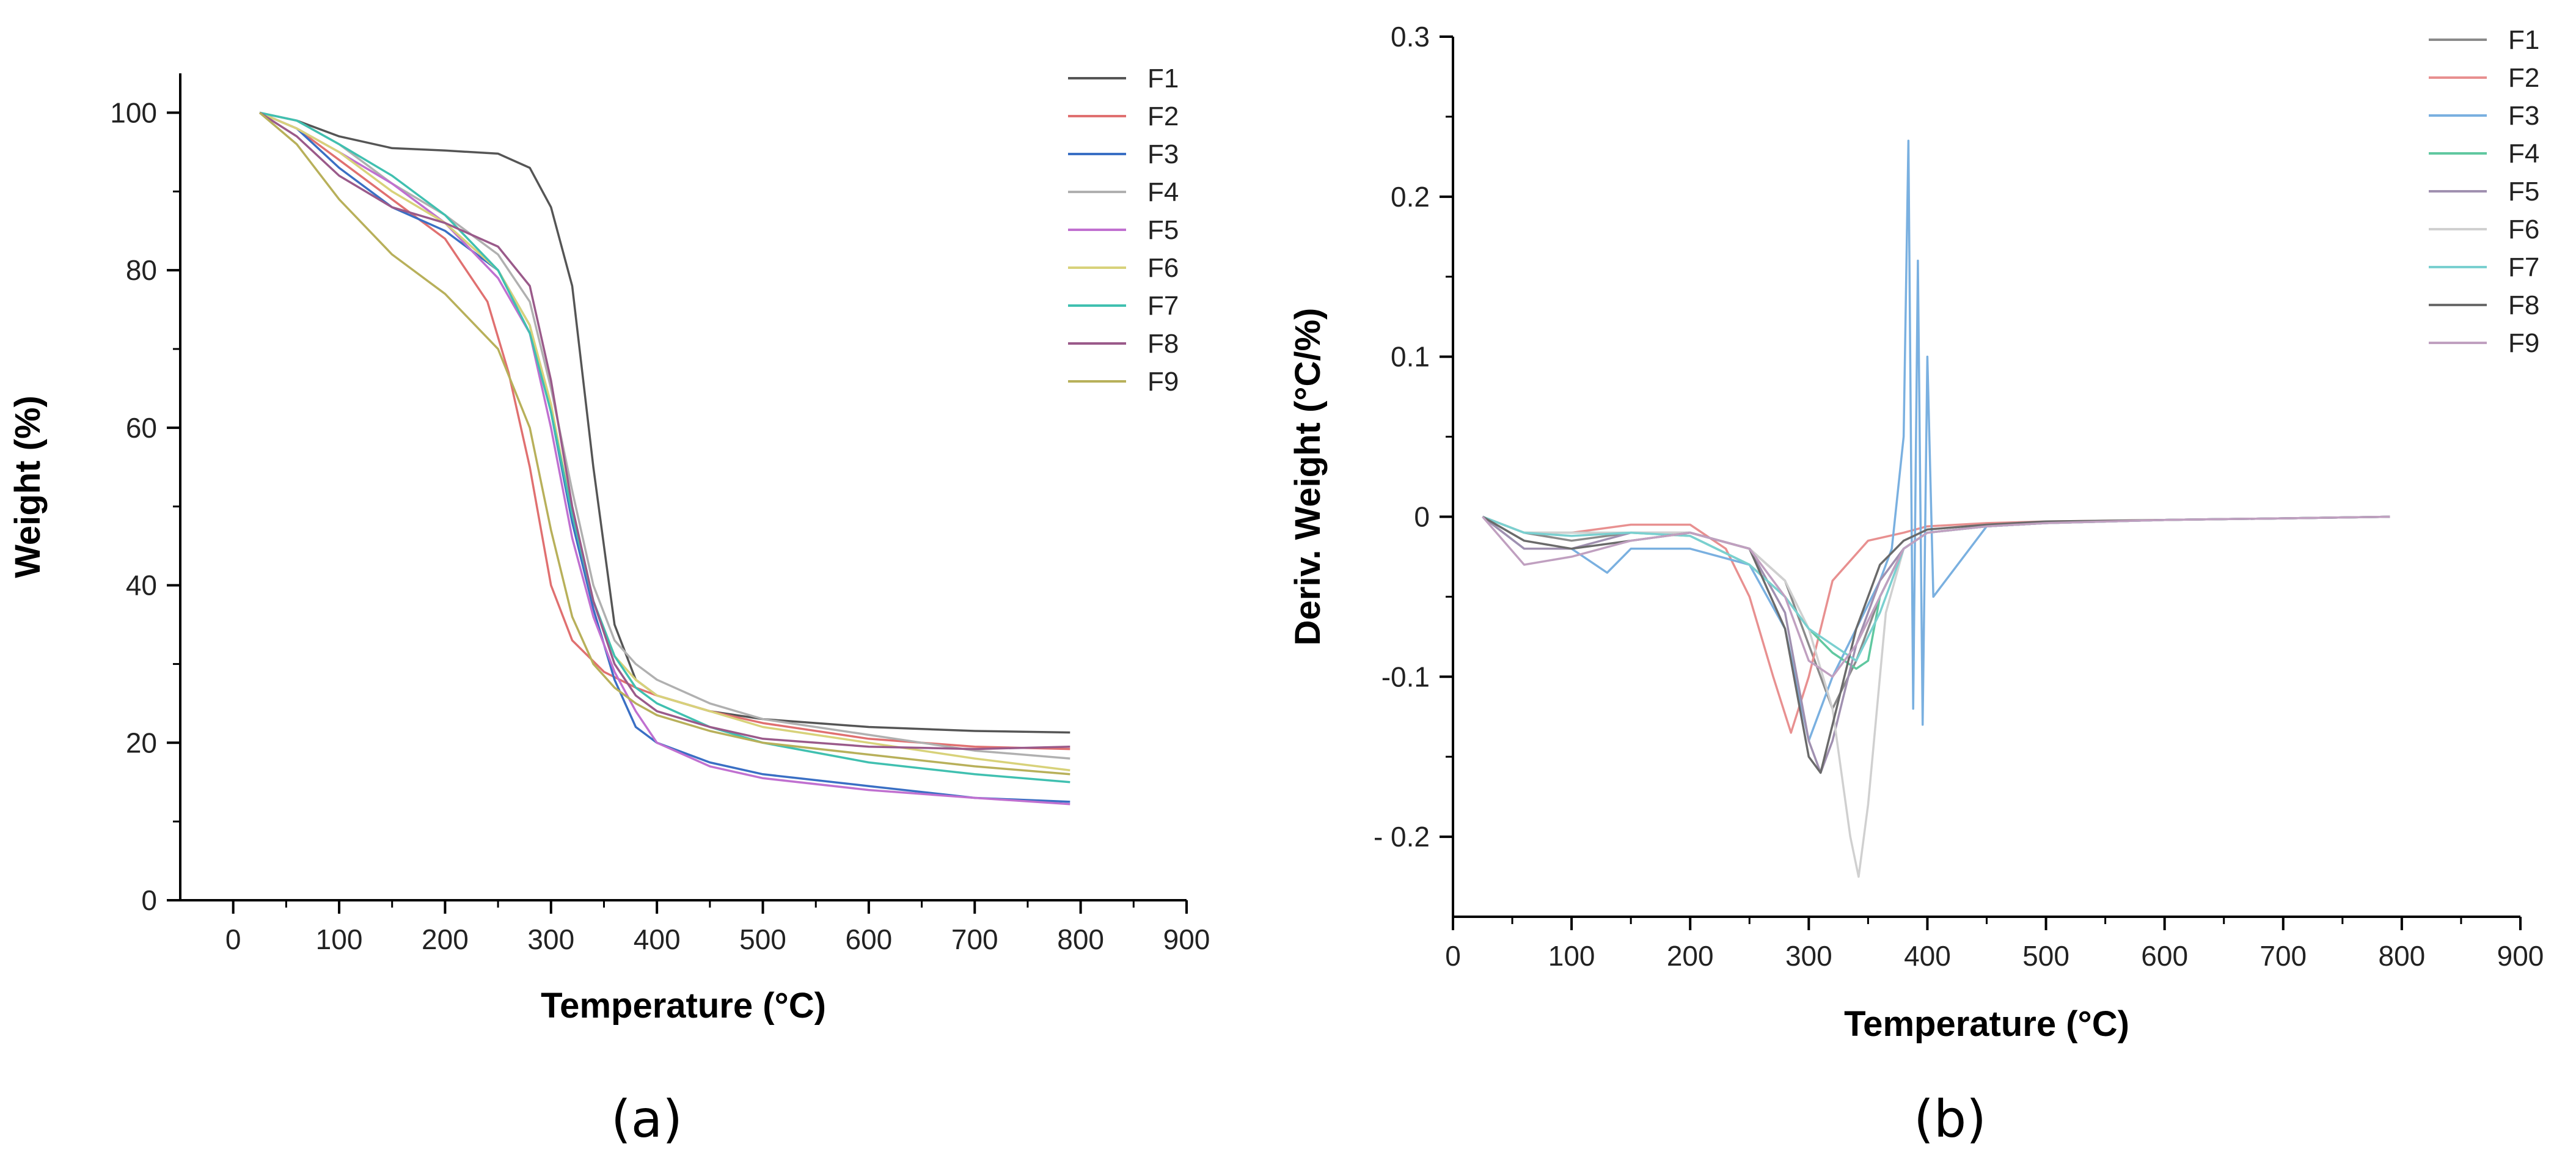 This screenshot has width=2576, height=1171. What do you see at coordinates (2523, 343) in the screenshot?
I see `chart-b-legend-label-f9: F9` at bounding box center [2523, 343].